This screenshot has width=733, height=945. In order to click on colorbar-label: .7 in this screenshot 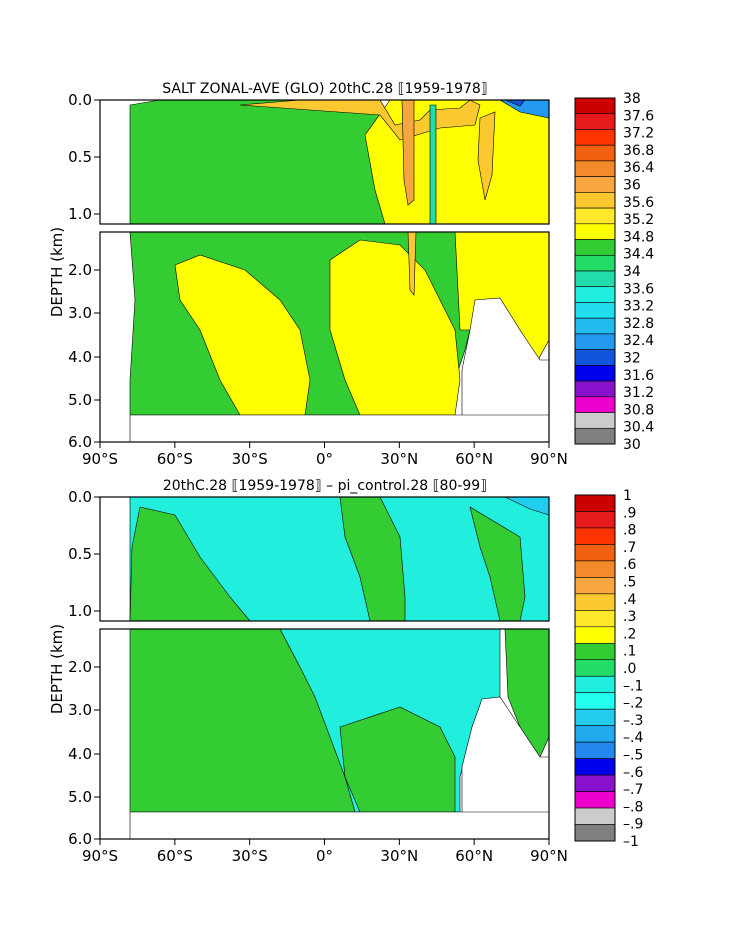, I will do `click(629, 548)`.